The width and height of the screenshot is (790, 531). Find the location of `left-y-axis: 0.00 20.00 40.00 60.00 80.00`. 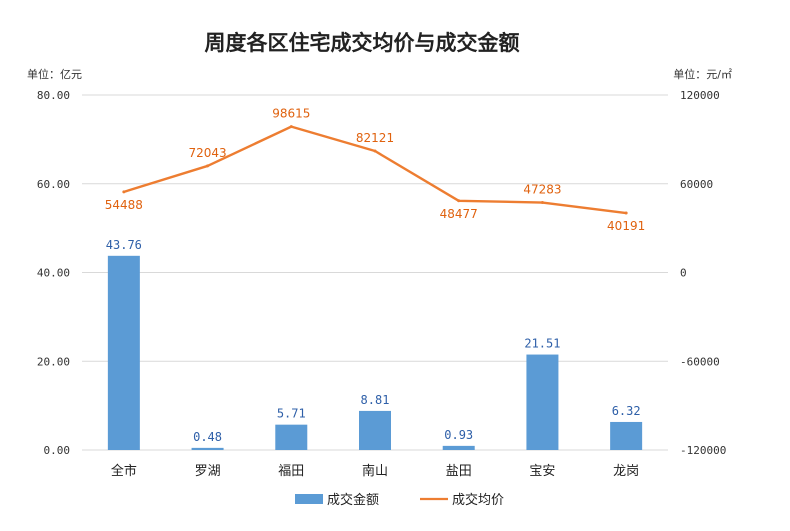

left-y-axis: 0.00 20.00 40.00 60.00 80.00 is located at coordinates (53, 273).